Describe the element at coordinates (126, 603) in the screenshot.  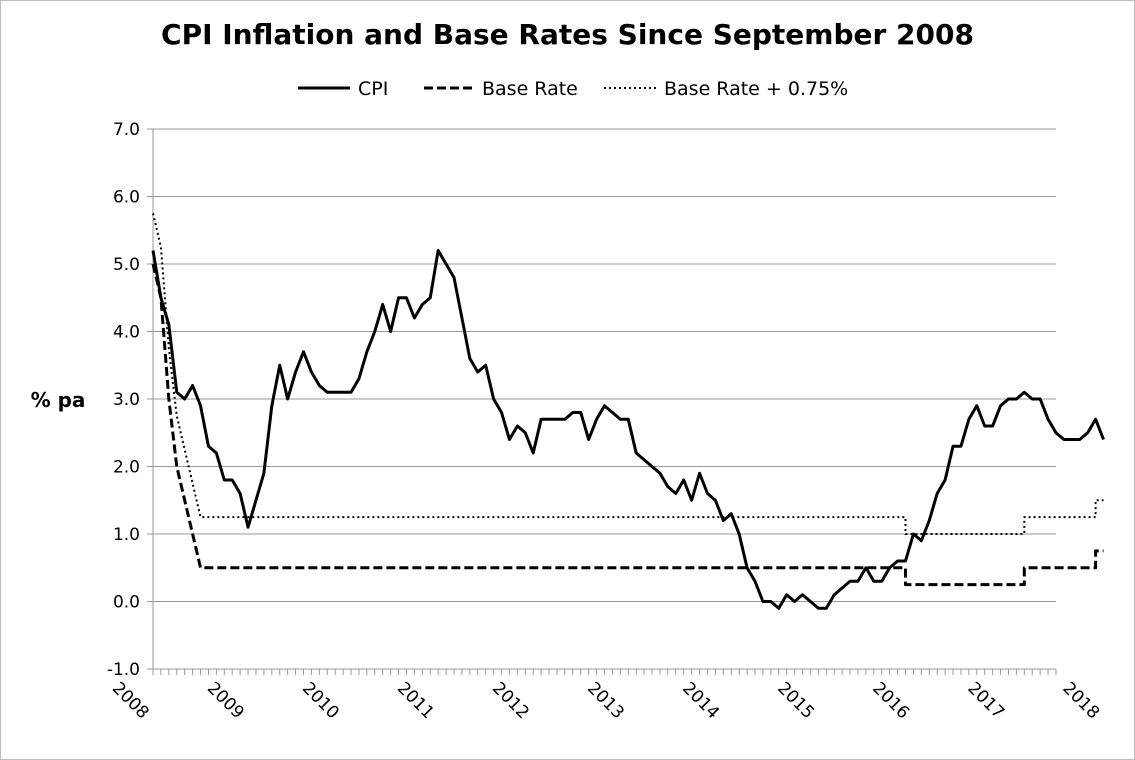
I see `y-tick-label: 0.0` at that location.